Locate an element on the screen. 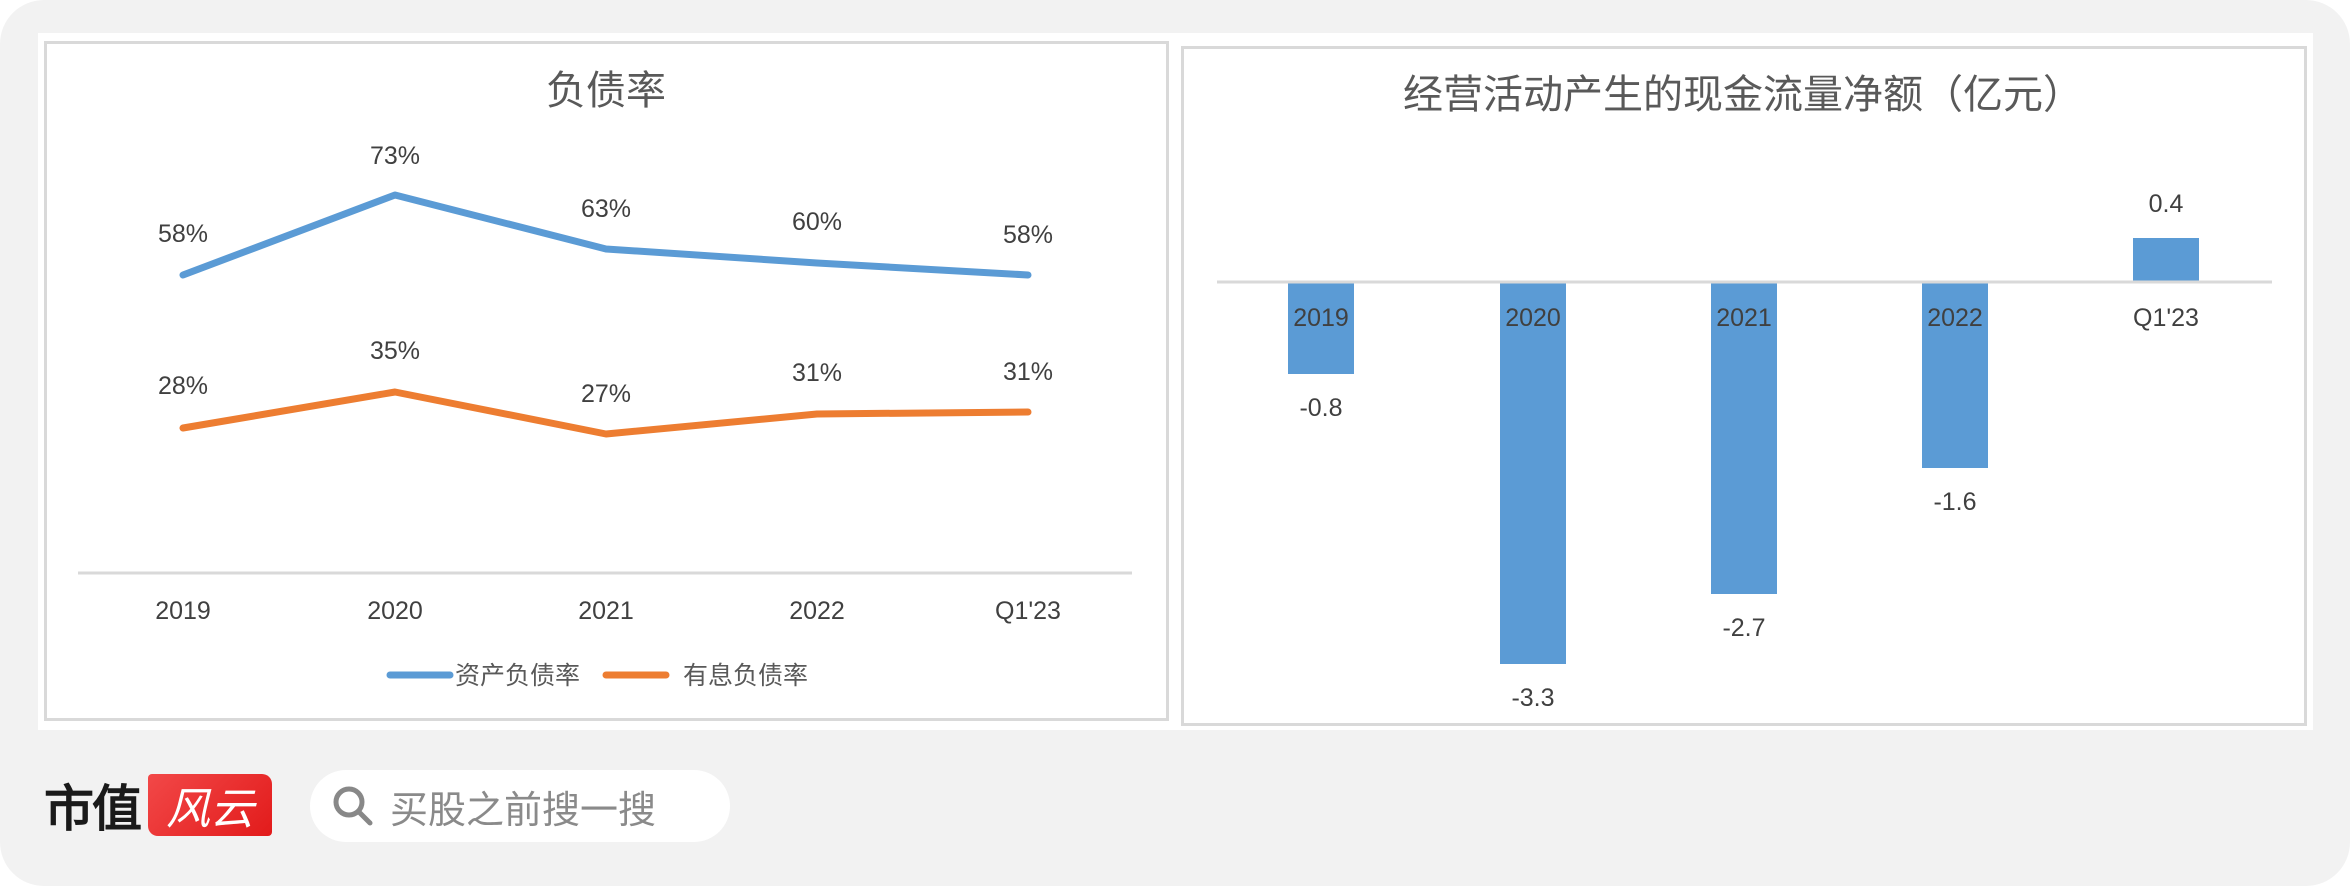 The image size is (2350, 886). data-label: 27% is located at coordinates (606, 394).